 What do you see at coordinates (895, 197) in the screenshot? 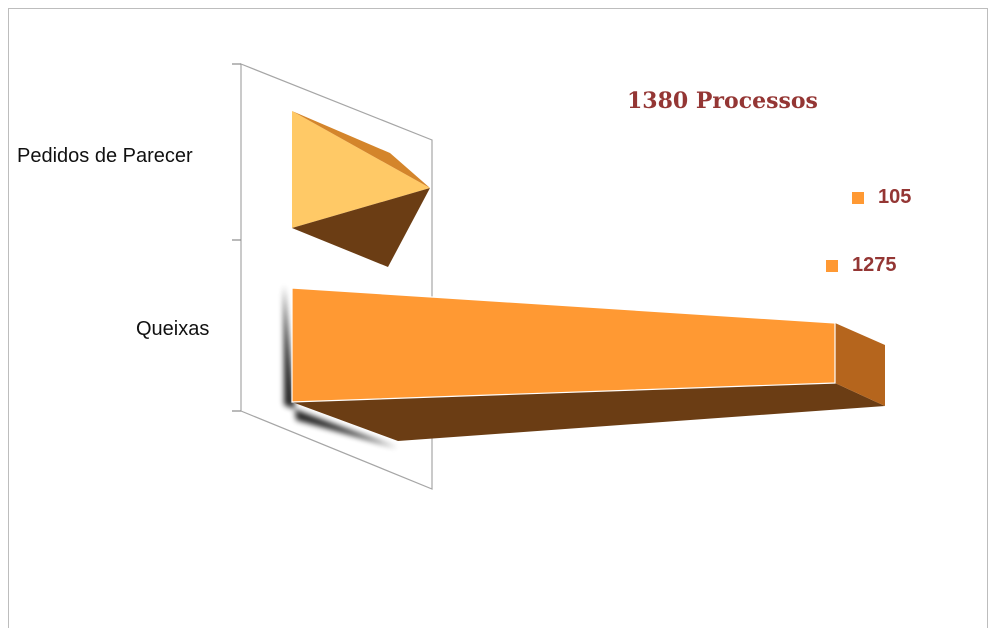
I see `legend-label: 105` at bounding box center [895, 197].